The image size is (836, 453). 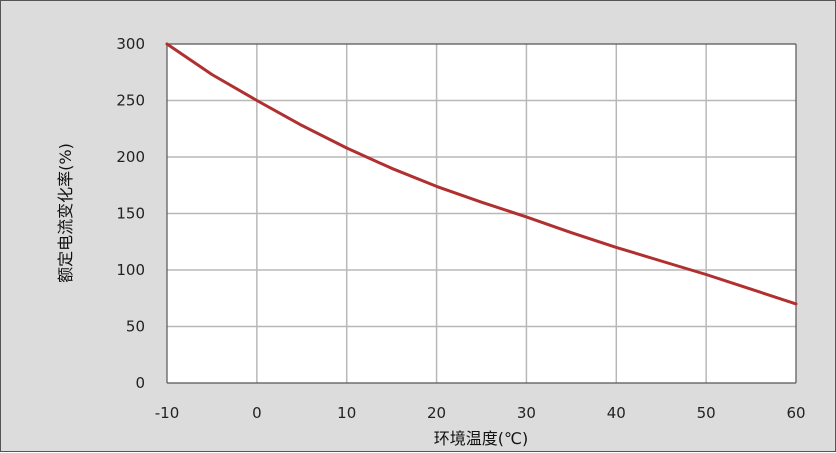 I want to click on y-tick-labels: 0 50 100 150 200 250 300, so click(x=130, y=213).